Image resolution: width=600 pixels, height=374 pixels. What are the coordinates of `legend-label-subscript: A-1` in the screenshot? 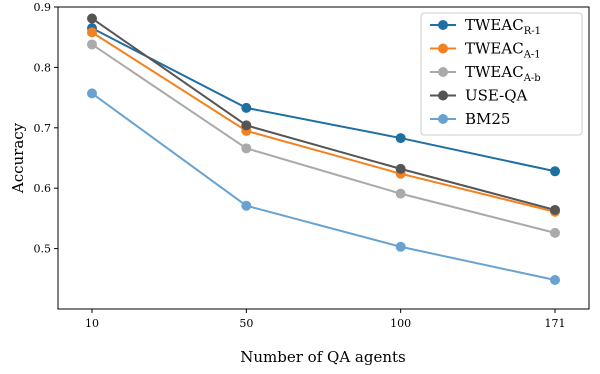 It's located at (532, 55).